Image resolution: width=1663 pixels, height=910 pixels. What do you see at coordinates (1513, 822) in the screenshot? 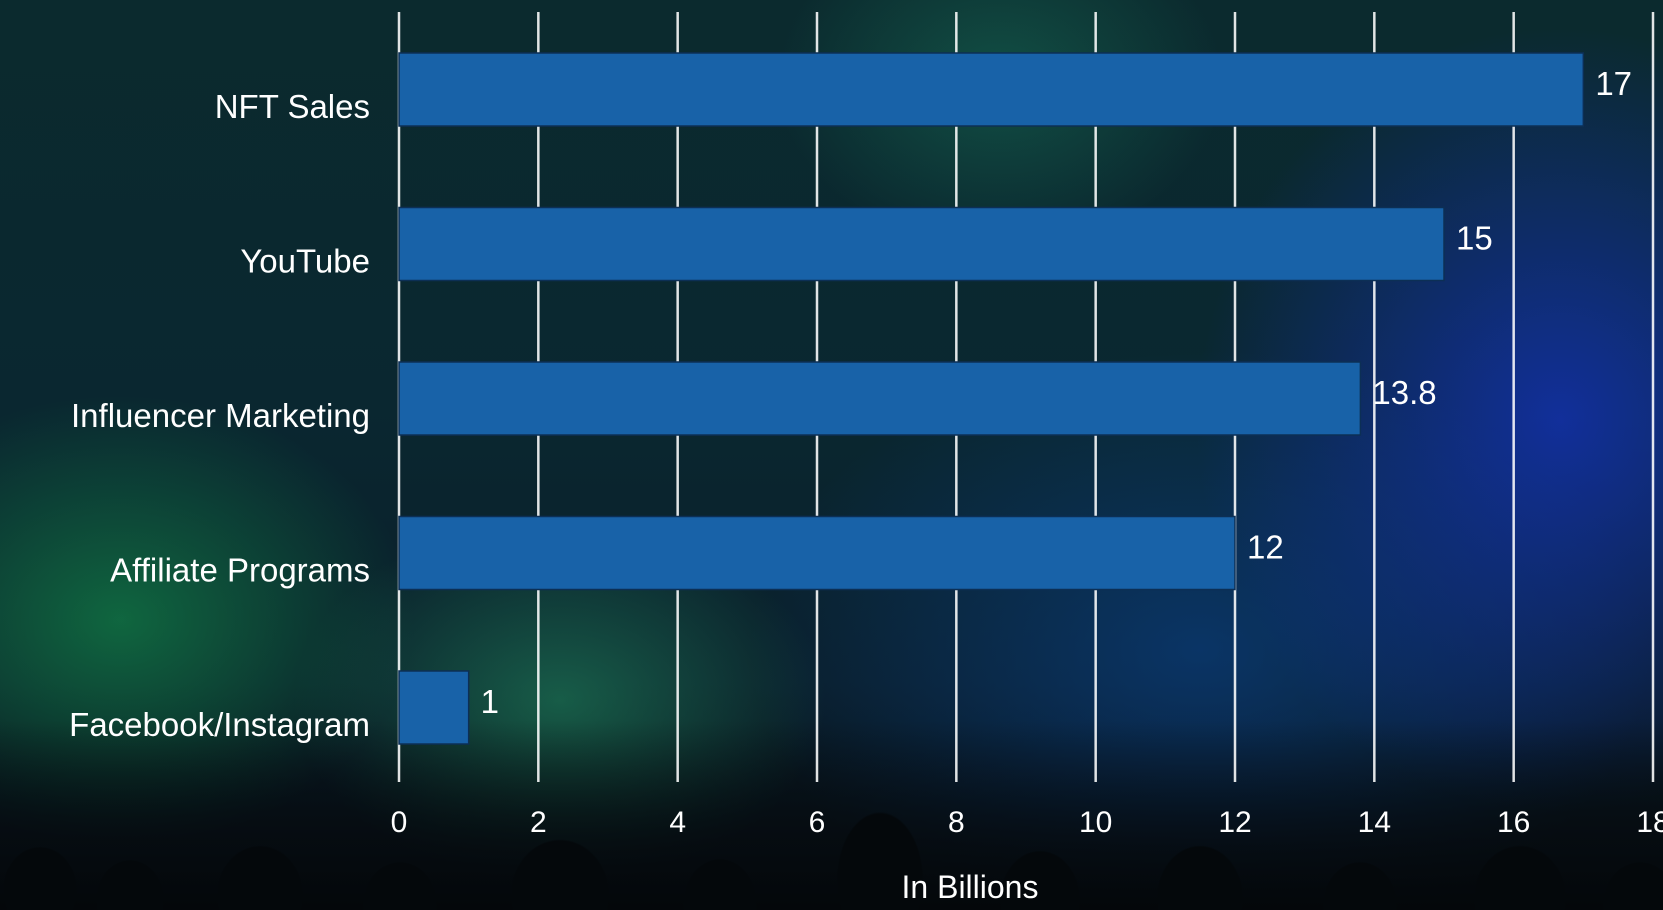
I see `x-tick-label: 16` at bounding box center [1513, 822].